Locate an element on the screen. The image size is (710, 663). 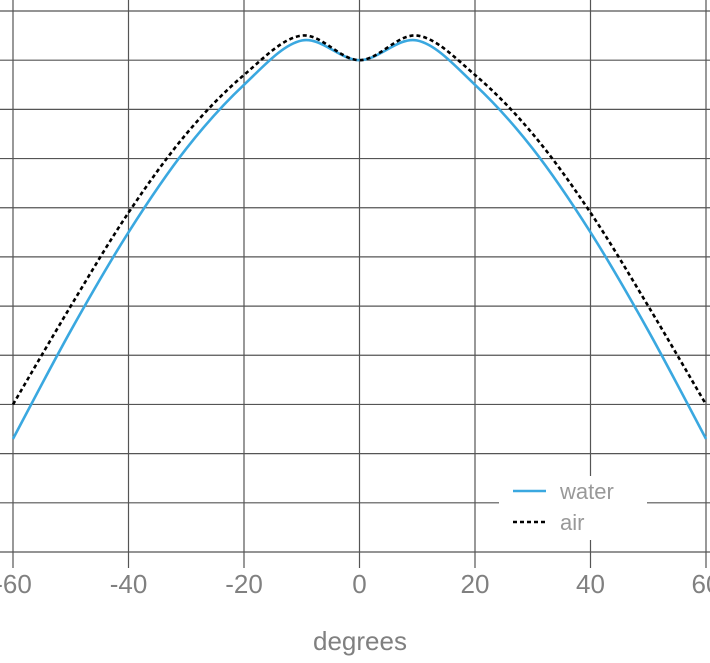
x-axis-tick-labels: -60 -40 -20 0 20 40 60 is located at coordinates (355, 584).